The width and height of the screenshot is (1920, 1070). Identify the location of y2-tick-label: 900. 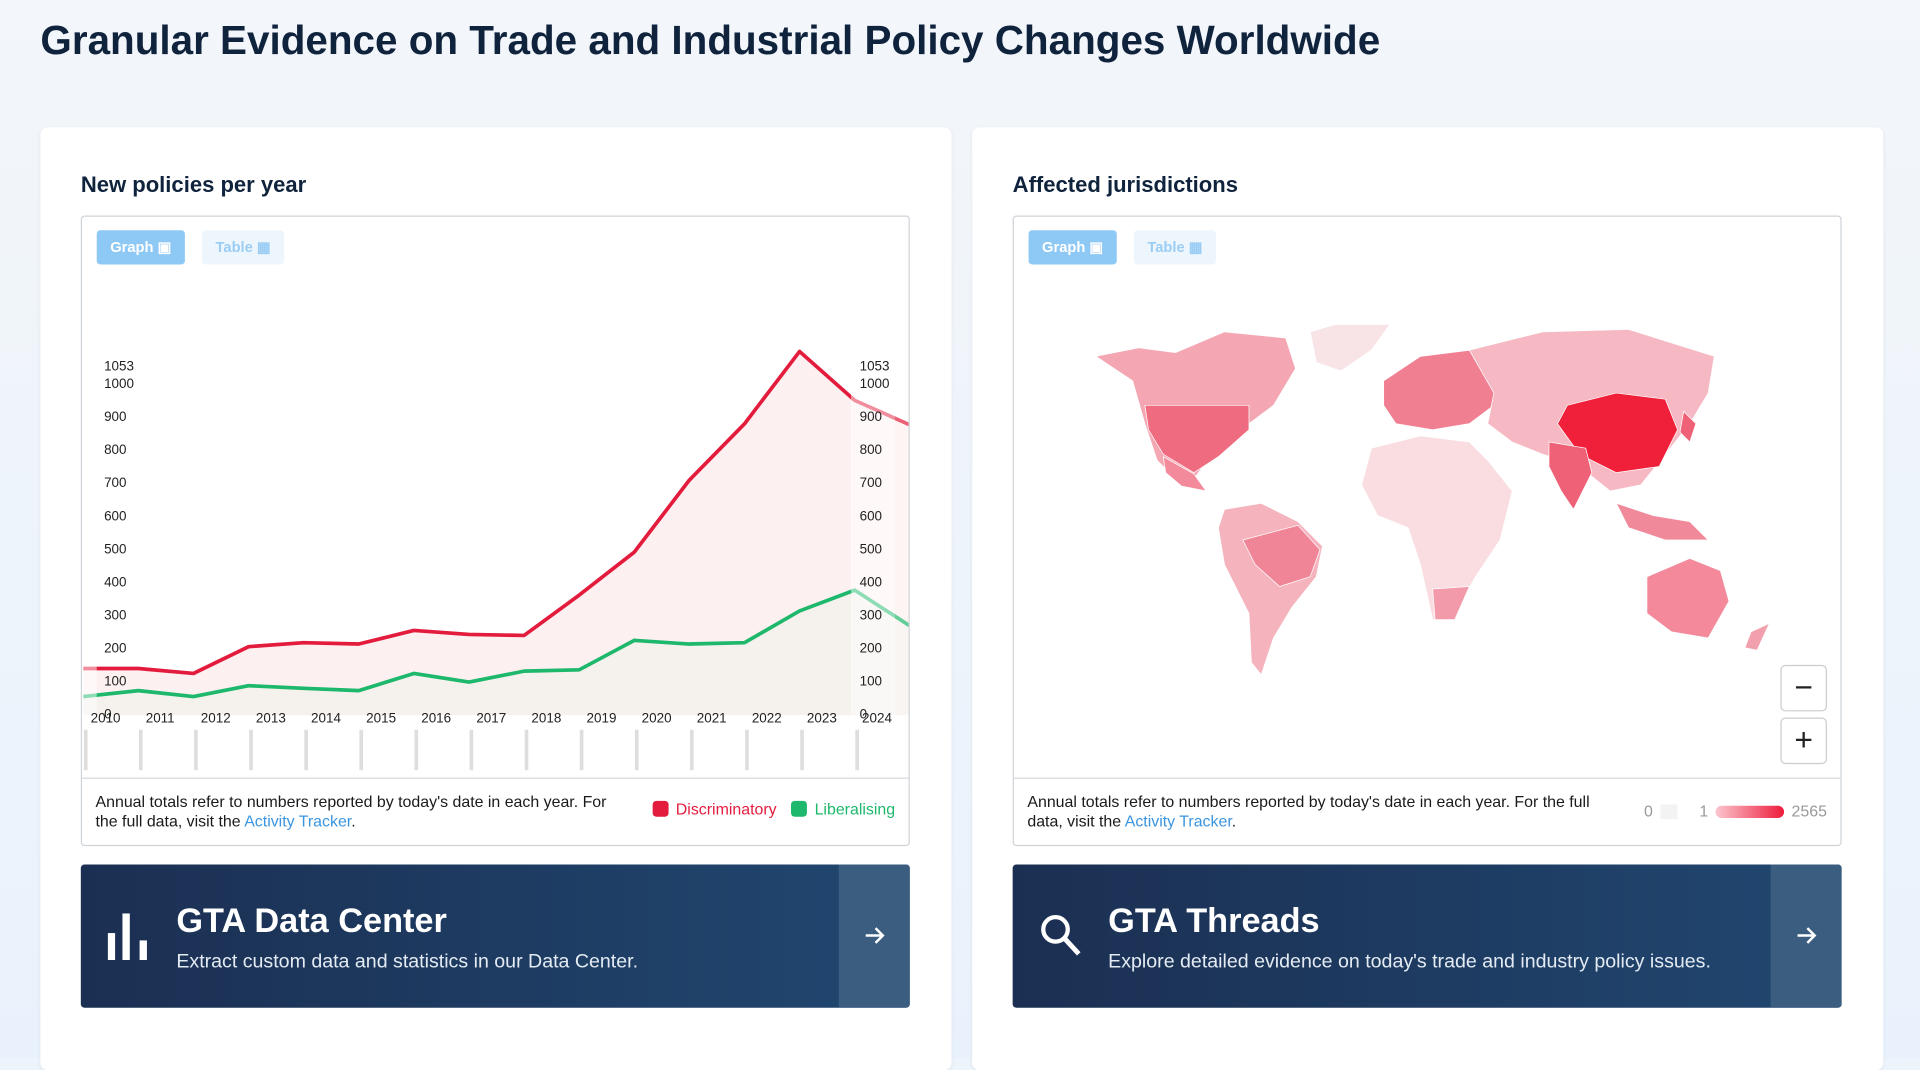
(871, 416).